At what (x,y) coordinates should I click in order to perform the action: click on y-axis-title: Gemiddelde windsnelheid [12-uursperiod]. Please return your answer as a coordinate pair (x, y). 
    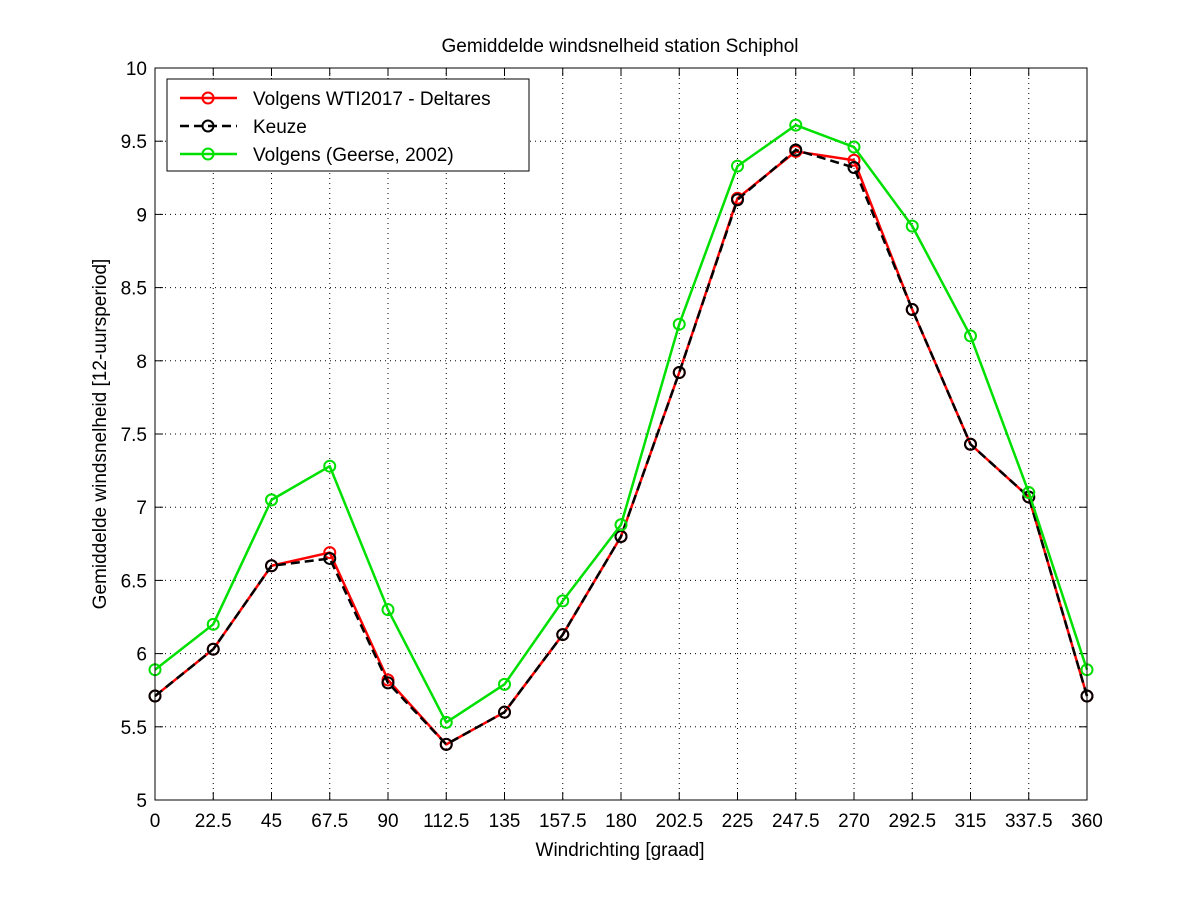
    Looking at the image, I should click on (100, 434).